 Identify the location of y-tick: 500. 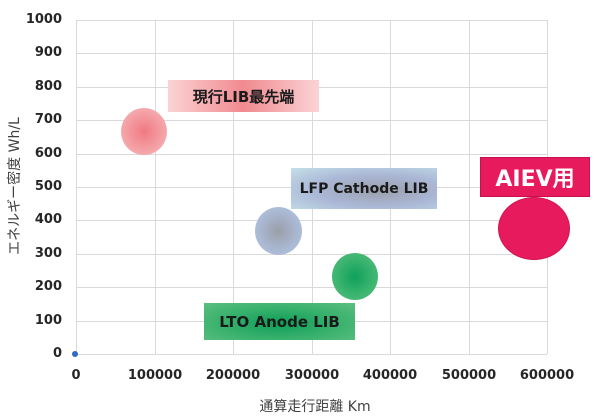
(48, 186).